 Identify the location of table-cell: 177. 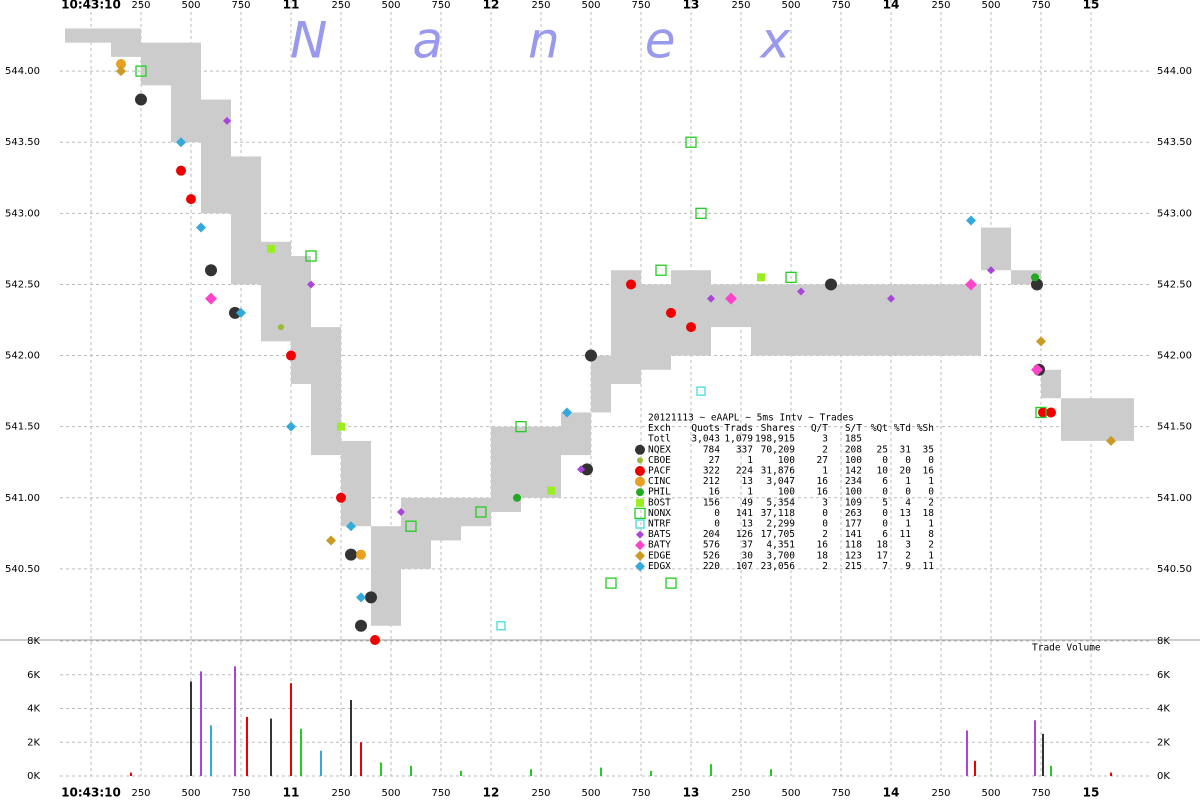
(853, 524).